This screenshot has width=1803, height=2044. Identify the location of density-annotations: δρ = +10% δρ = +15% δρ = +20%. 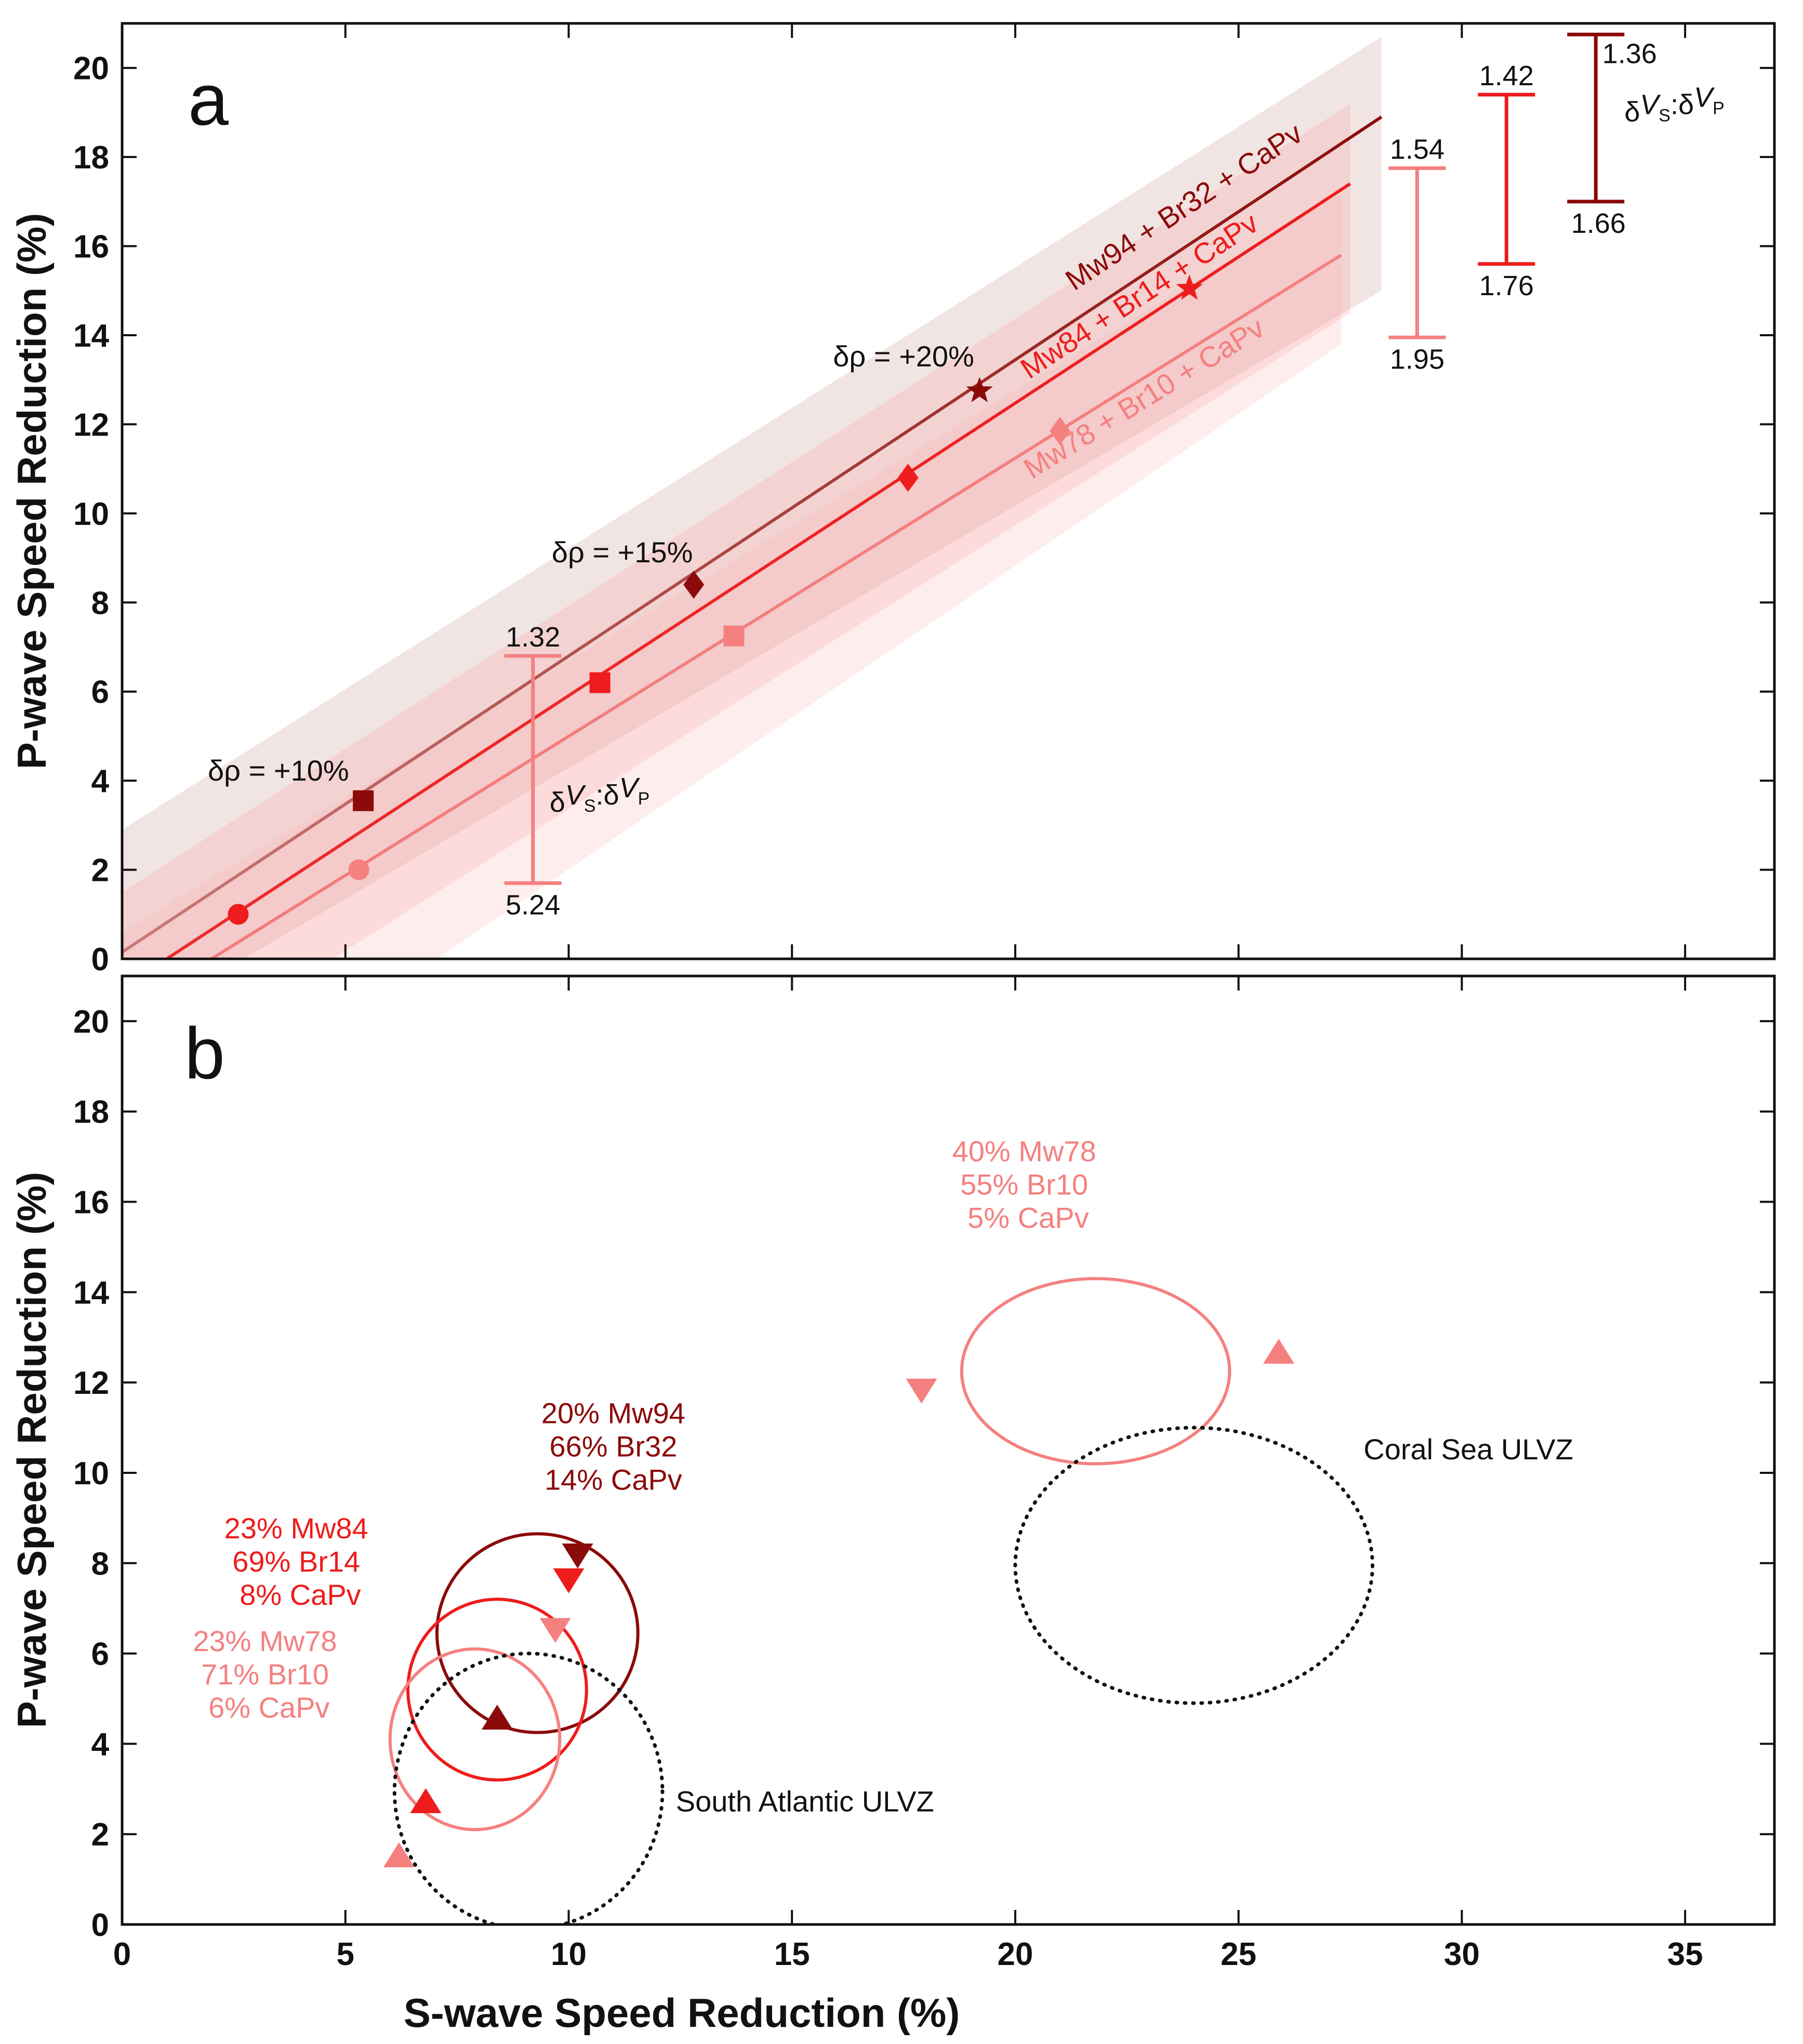
(591, 563).